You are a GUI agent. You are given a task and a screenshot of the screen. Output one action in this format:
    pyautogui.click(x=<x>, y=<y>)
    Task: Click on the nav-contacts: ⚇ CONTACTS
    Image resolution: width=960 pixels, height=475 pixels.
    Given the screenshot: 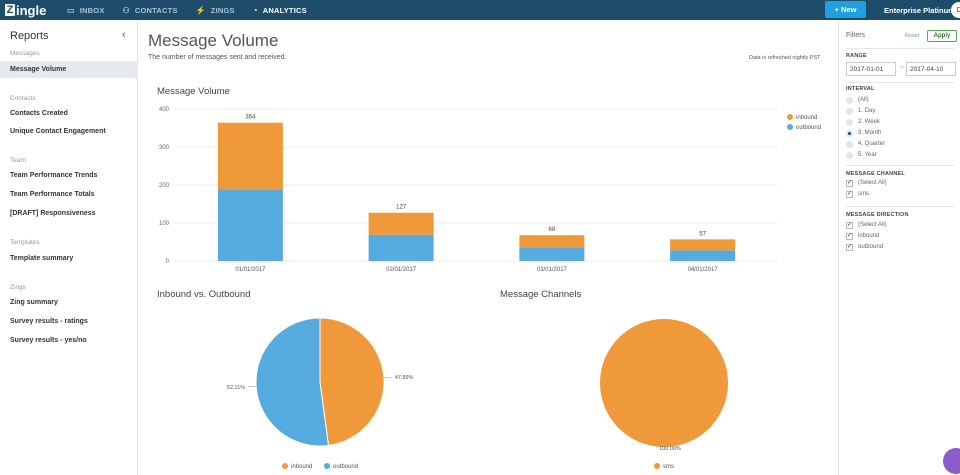 What is the action you would take?
    pyautogui.click(x=150, y=10)
    